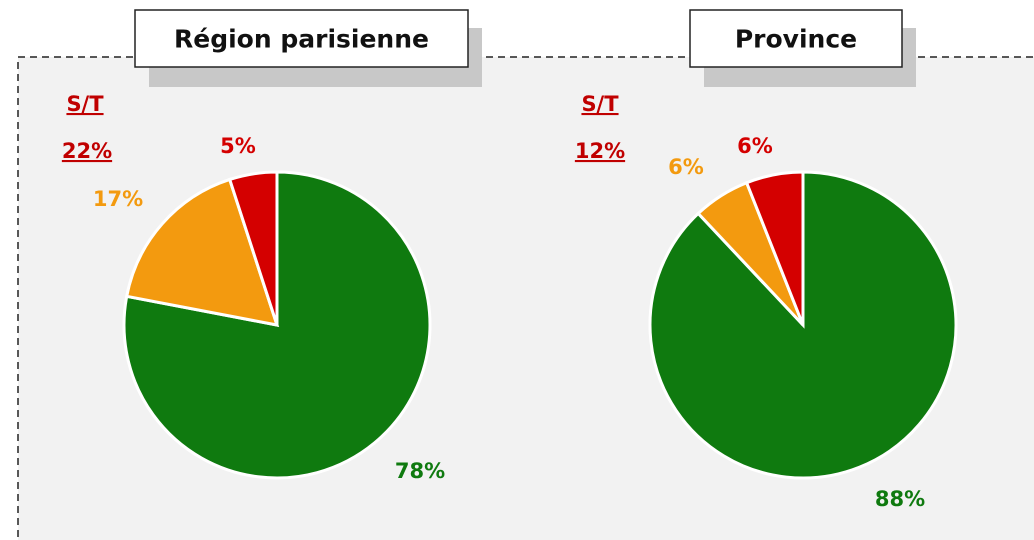 The width and height of the screenshot is (1034, 540). What do you see at coordinates (600, 151) in the screenshot?
I see `annotation-value: 12%` at bounding box center [600, 151].